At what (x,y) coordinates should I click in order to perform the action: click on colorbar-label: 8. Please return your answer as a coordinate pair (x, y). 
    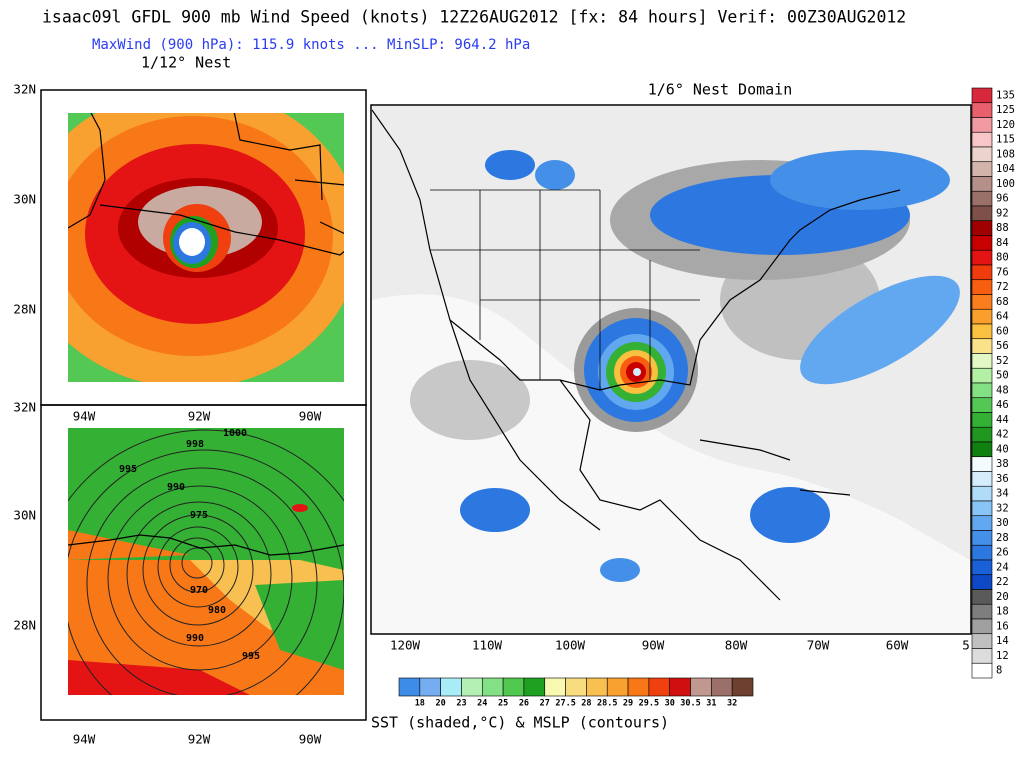
    Looking at the image, I should click on (999, 671).